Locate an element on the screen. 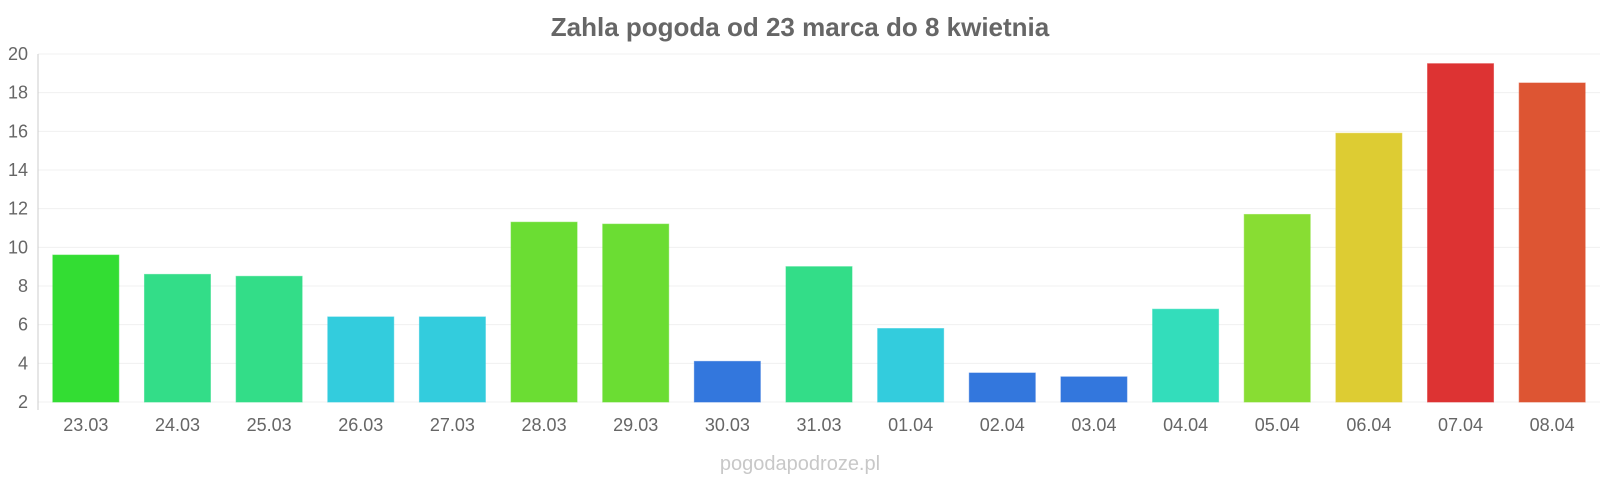 The width and height of the screenshot is (1600, 480). bar-24.03 is located at coordinates (177, 338).